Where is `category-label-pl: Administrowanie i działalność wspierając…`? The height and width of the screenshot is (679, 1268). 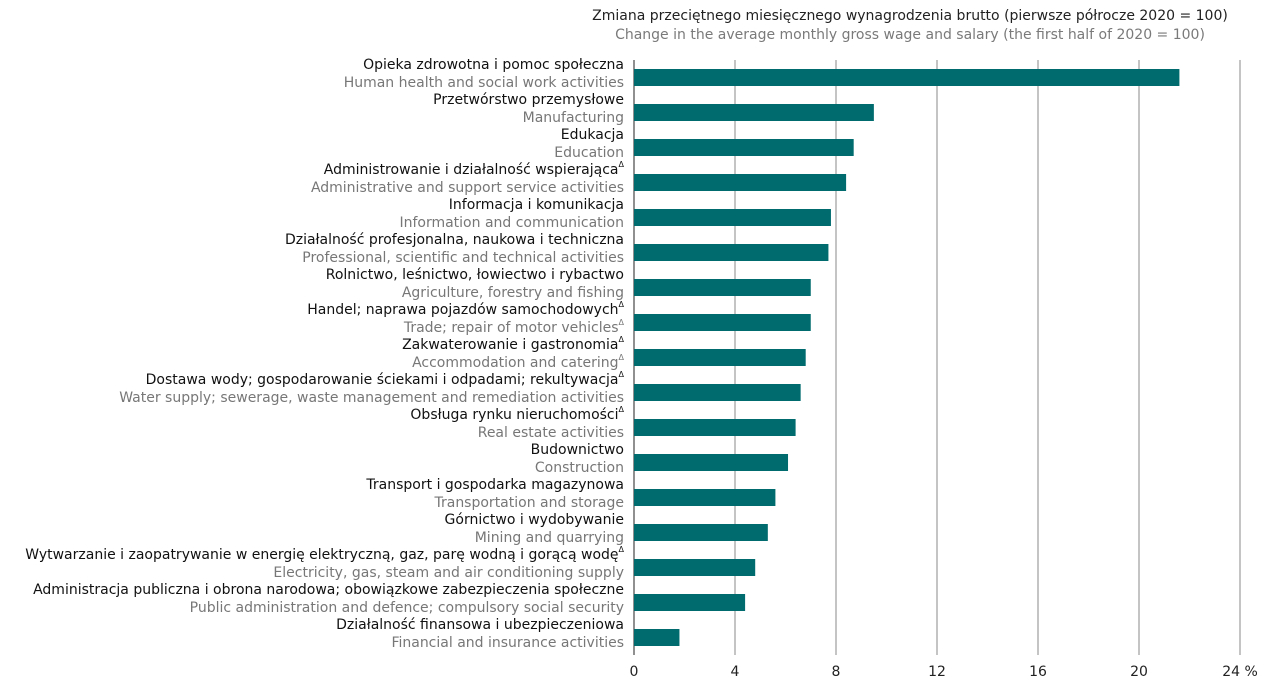 category-label-pl: Administrowanie i działalność wspierając… is located at coordinates (474, 169).